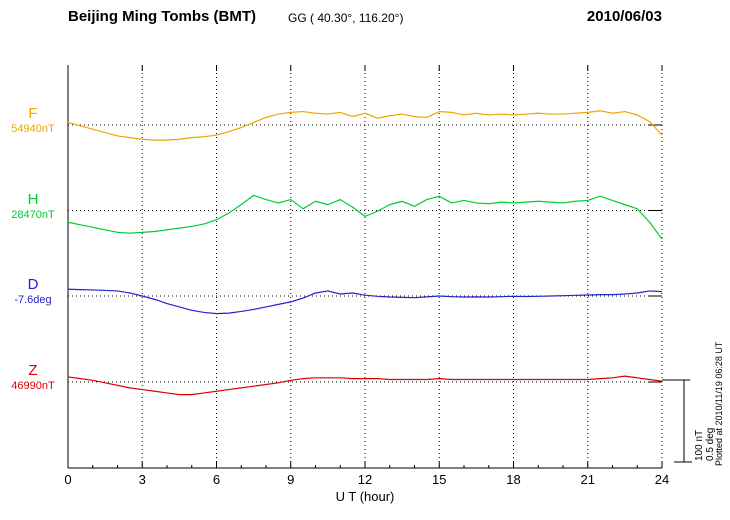  What do you see at coordinates (365, 217) in the screenshot?
I see `series-trace-H` at bounding box center [365, 217].